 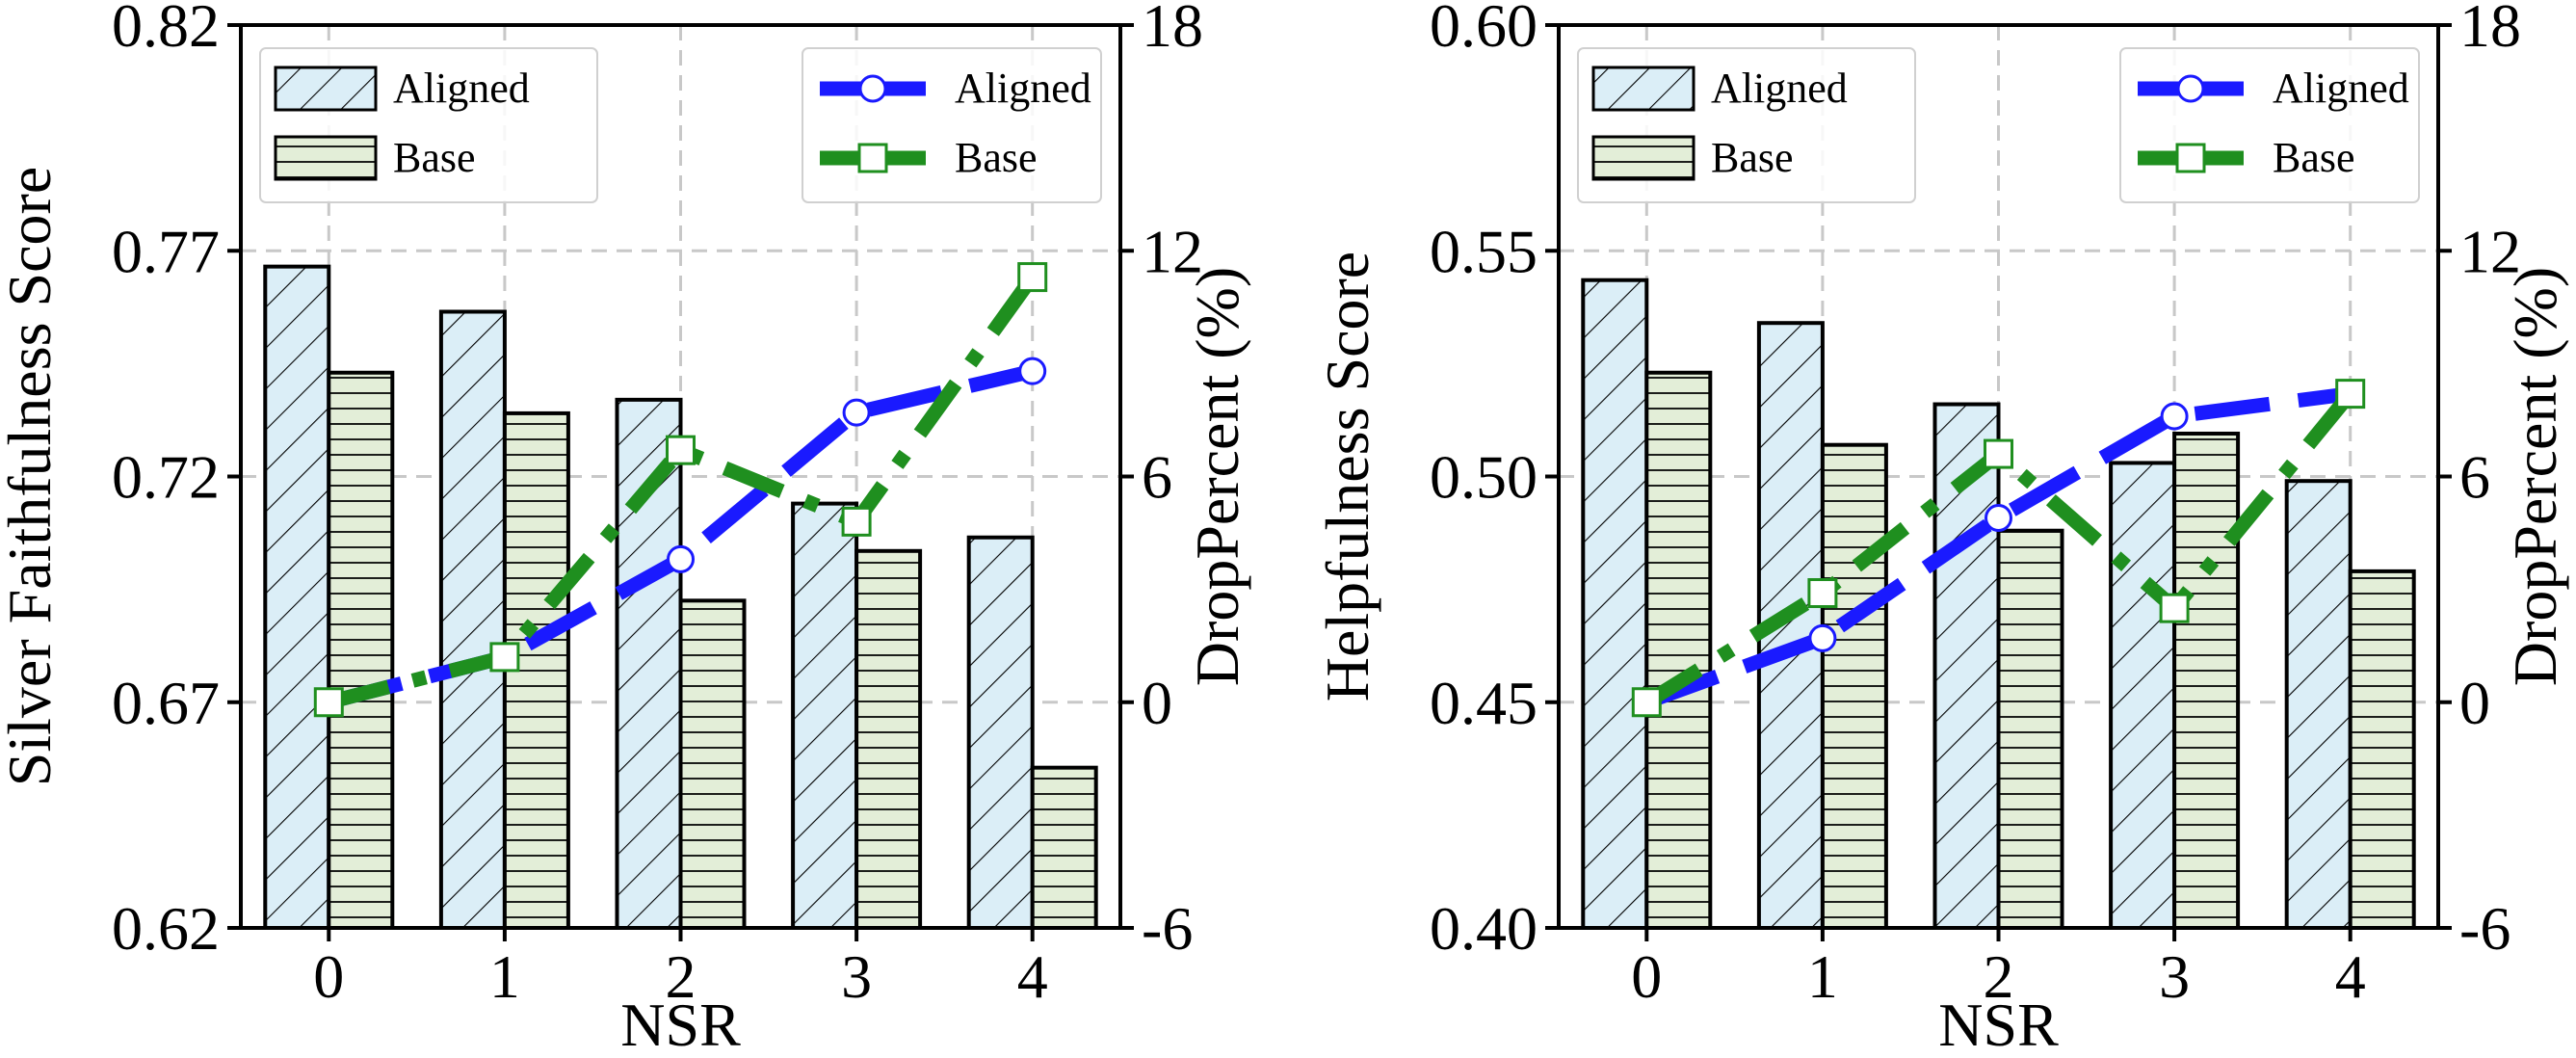 I want to click on y-tick-label: 0.45, so click(x=1484, y=703).